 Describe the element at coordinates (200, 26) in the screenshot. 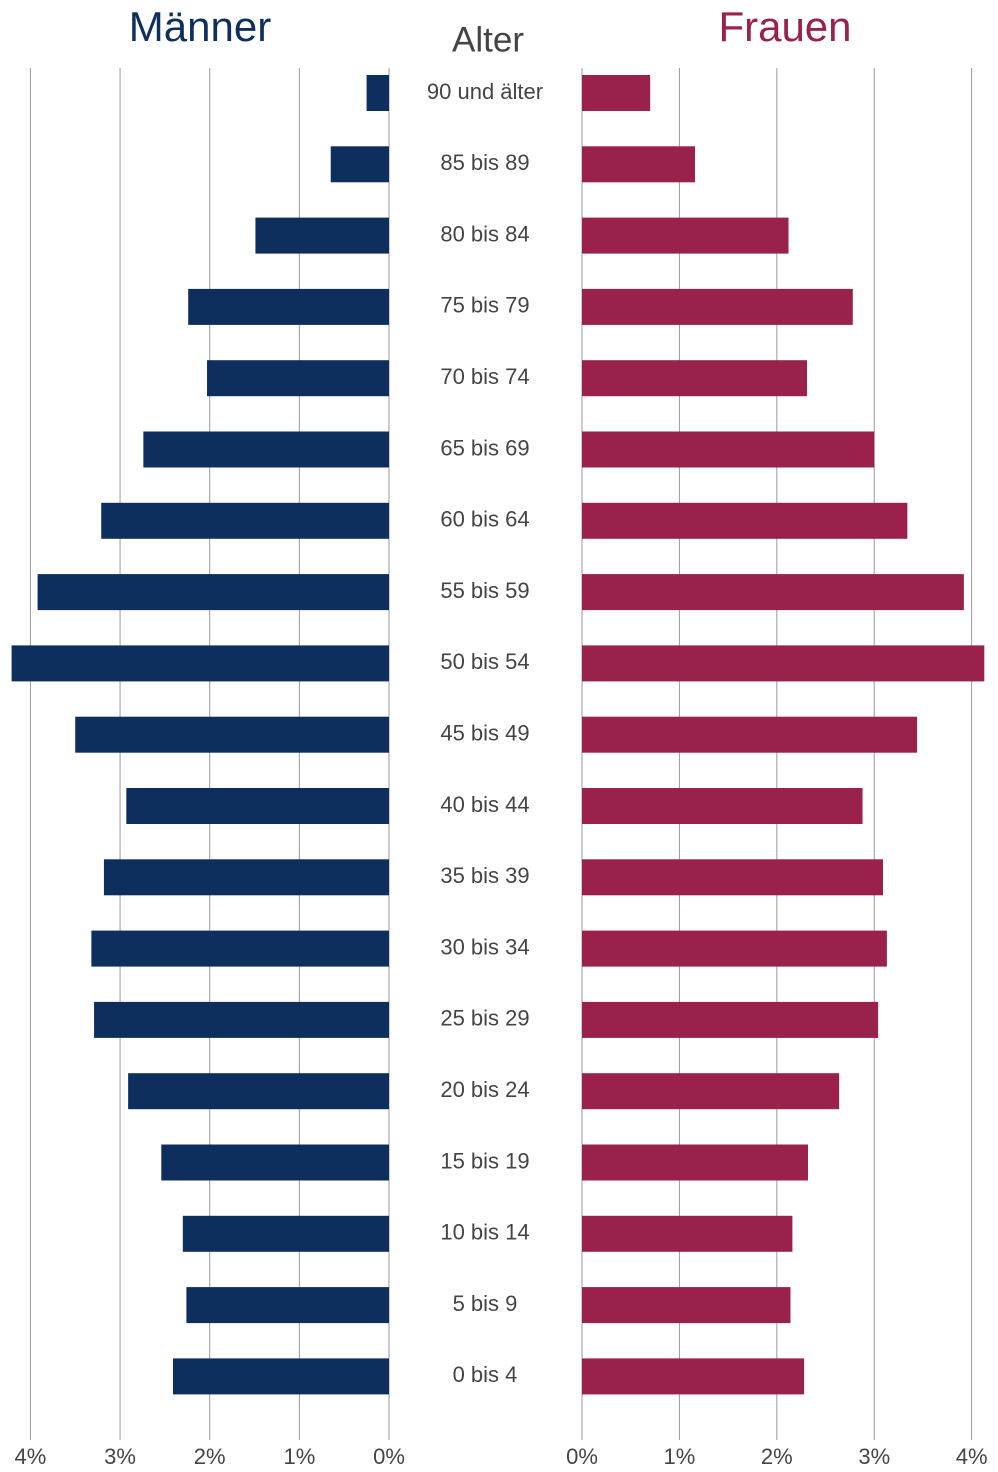

I see `series-title: Männer` at that location.